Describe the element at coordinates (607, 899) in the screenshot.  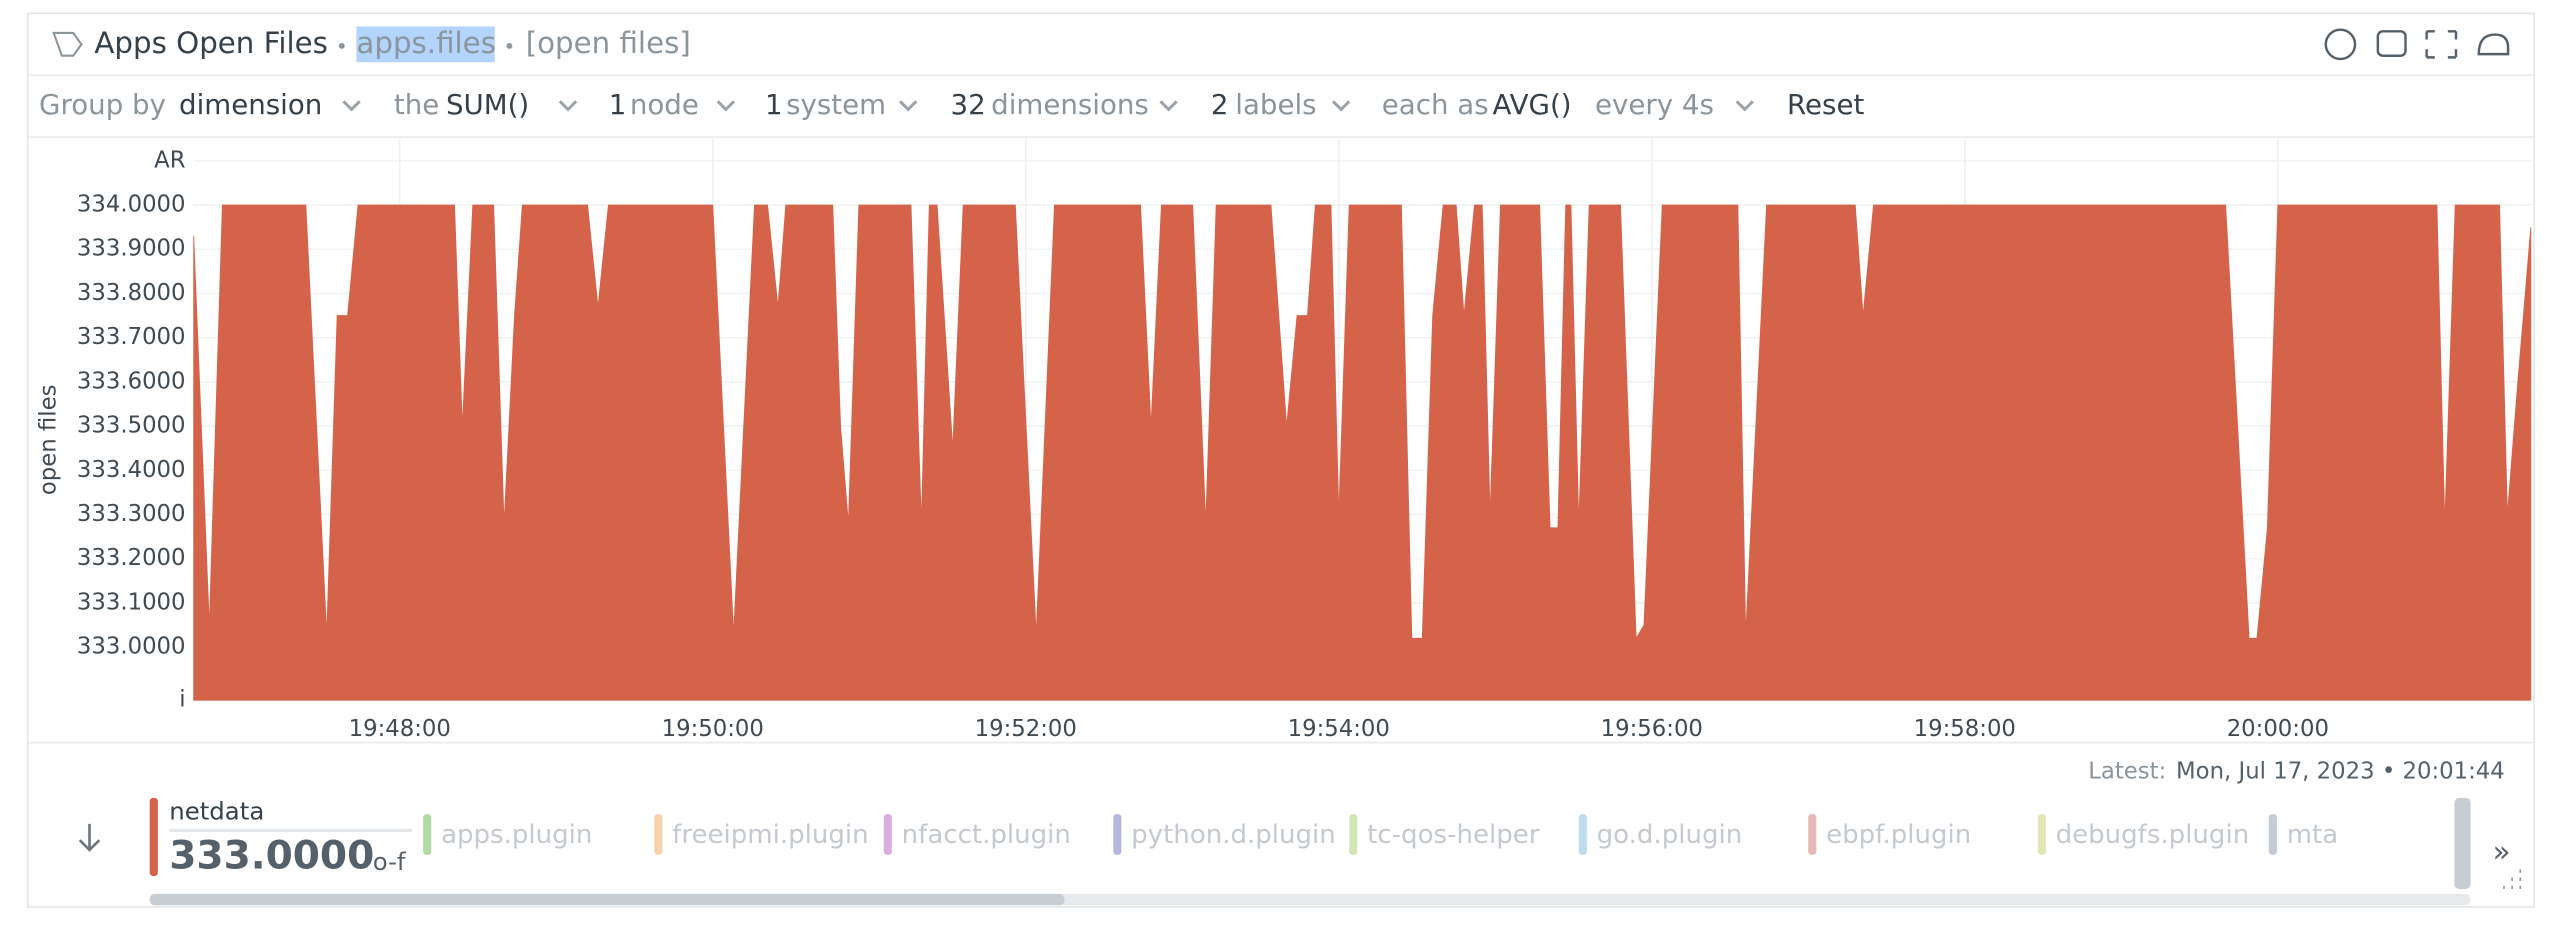
I see `scroll-thumb` at that location.